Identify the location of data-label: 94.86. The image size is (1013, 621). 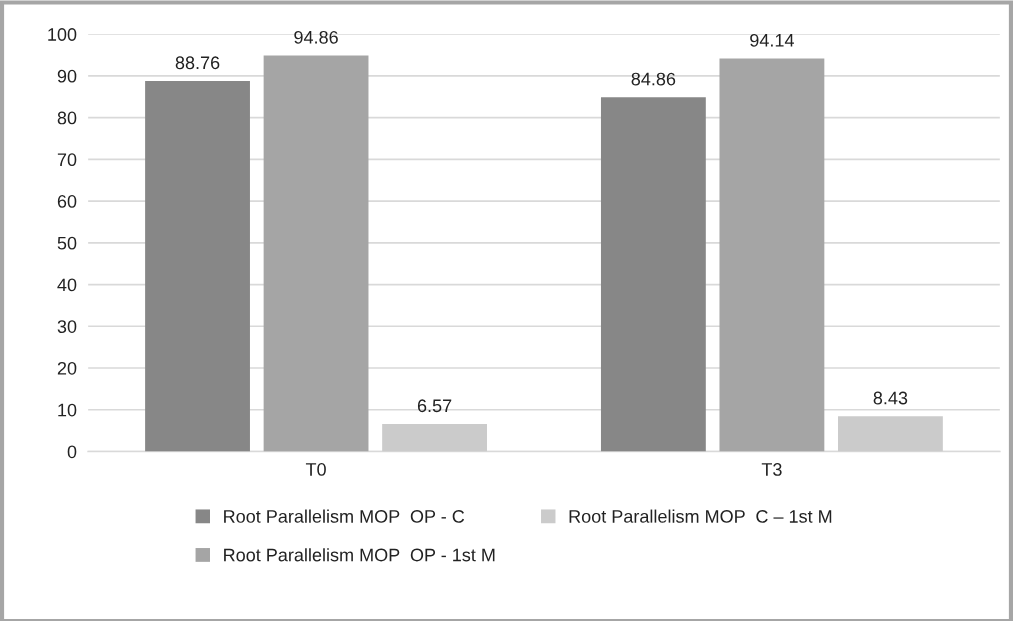
(316, 37).